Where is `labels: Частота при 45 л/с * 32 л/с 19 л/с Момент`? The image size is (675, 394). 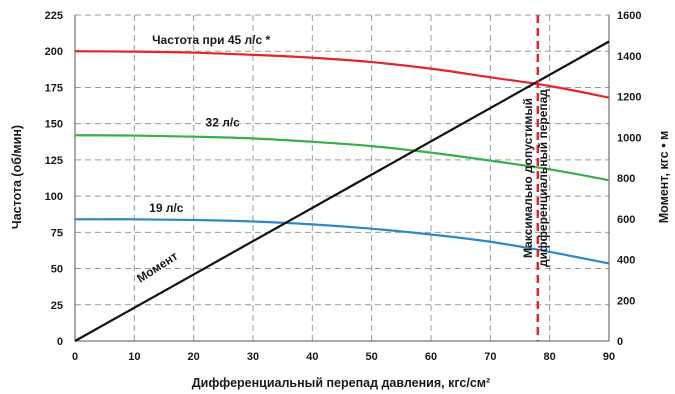
labels: Частота при 45 л/с * 32 л/с 19 л/с Момент is located at coordinates (202, 159).